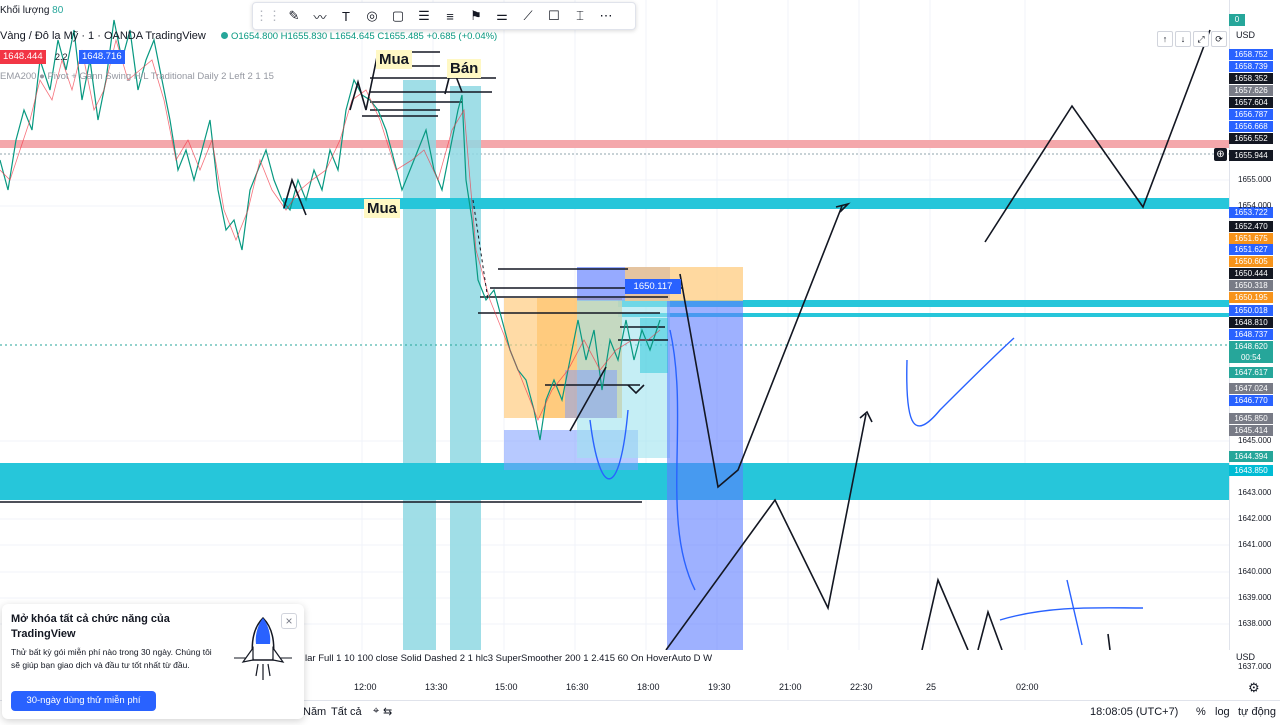  I want to click on time-label: 22:30, so click(861, 687).